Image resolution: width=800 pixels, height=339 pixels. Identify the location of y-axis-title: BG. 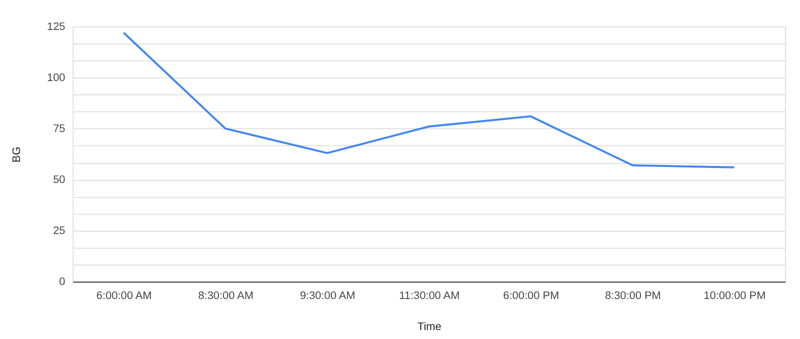
(17, 154).